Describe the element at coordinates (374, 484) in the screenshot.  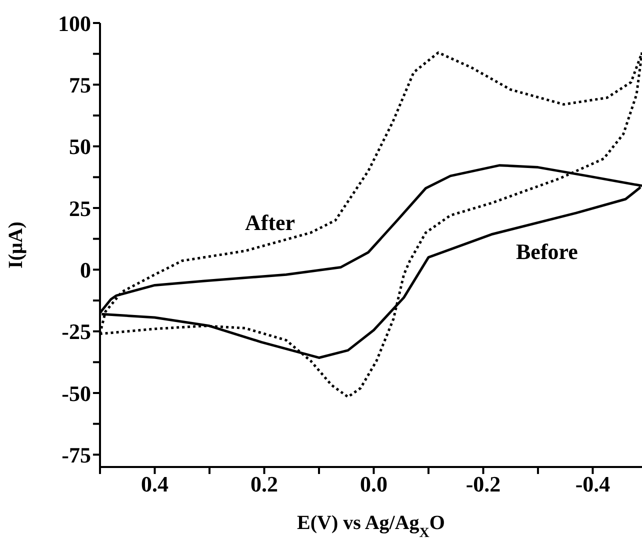
I see `x-tick-label: 0.0` at that location.